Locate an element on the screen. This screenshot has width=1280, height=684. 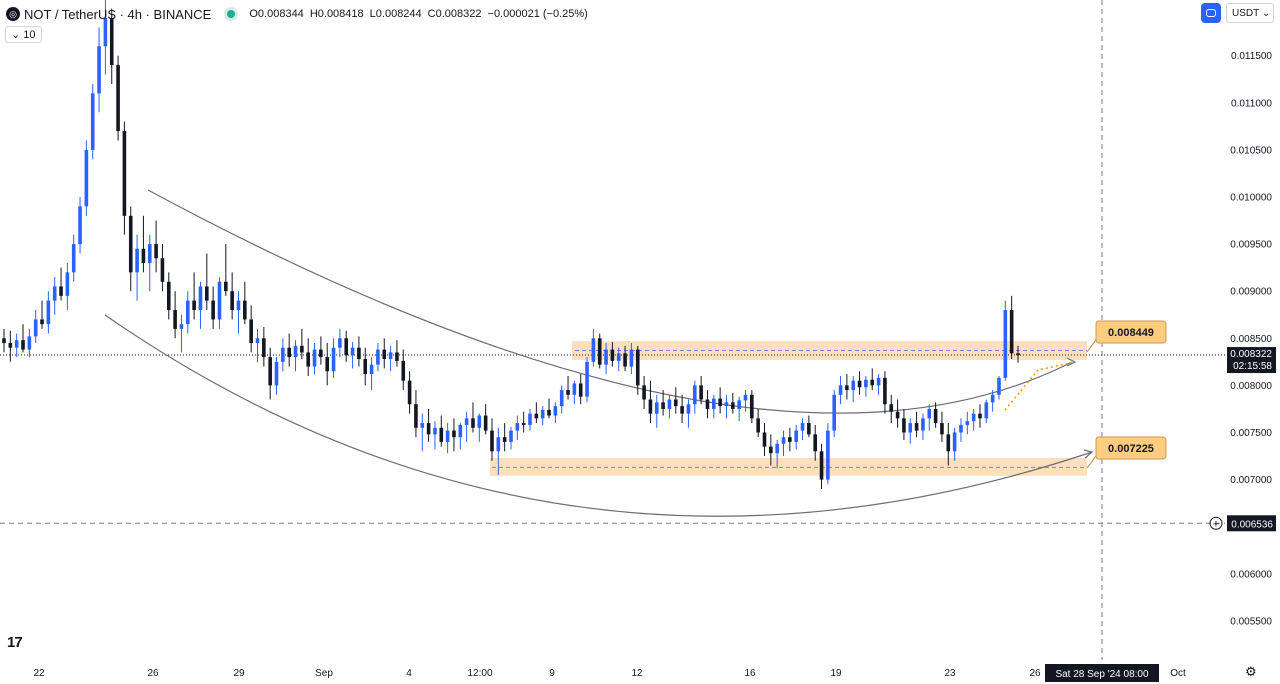
price-tick-label: 0.007500 is located at coordinates (1251, 433).